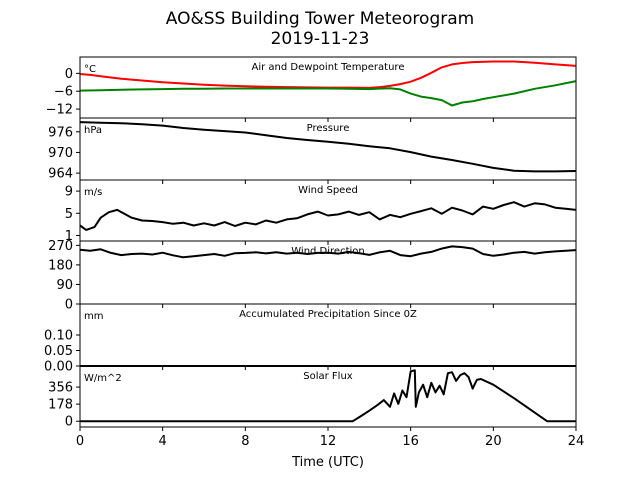 This screenshot has height=480, width=640. I want to click on pressure-ytick-label: 976, so click(60, 132).